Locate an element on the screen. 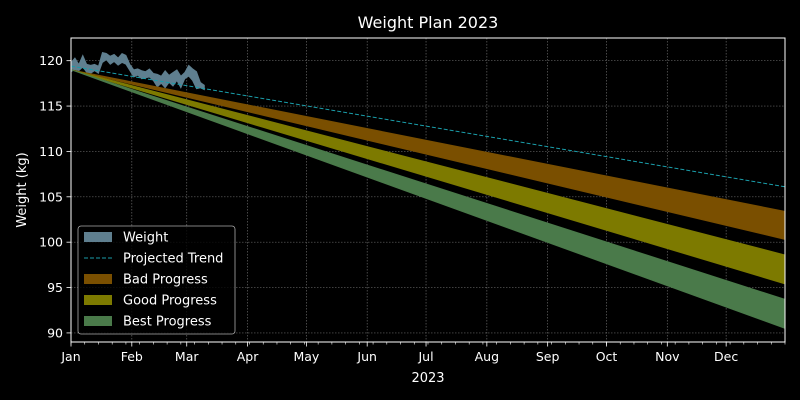  legend-label-projected-trend: Projected Trend is located at coordinates (173, 259).